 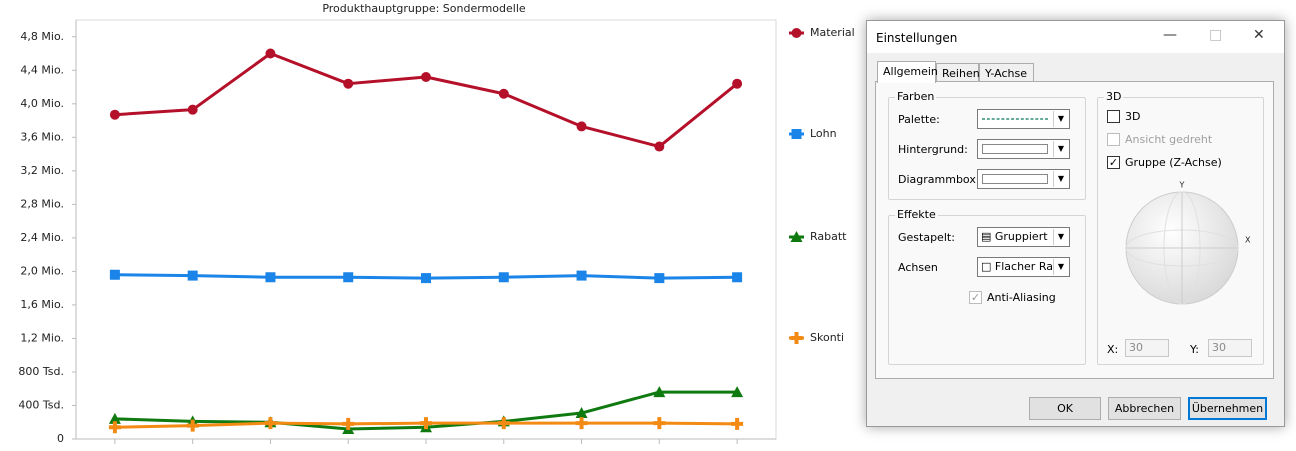 I want to click on y-tick-label: 2,4 Mio., so click(x=42, y=237).